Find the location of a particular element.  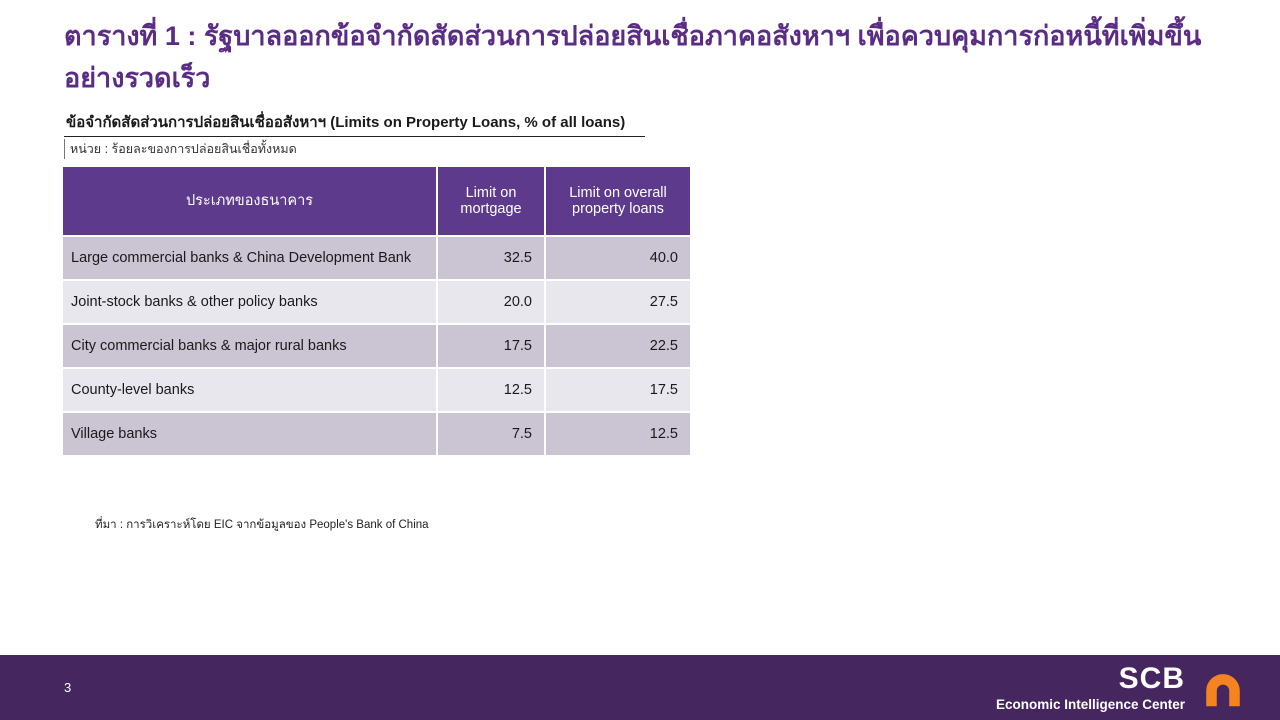

limit-overall-cell: 27.5 is located at coordinates (617, 302).